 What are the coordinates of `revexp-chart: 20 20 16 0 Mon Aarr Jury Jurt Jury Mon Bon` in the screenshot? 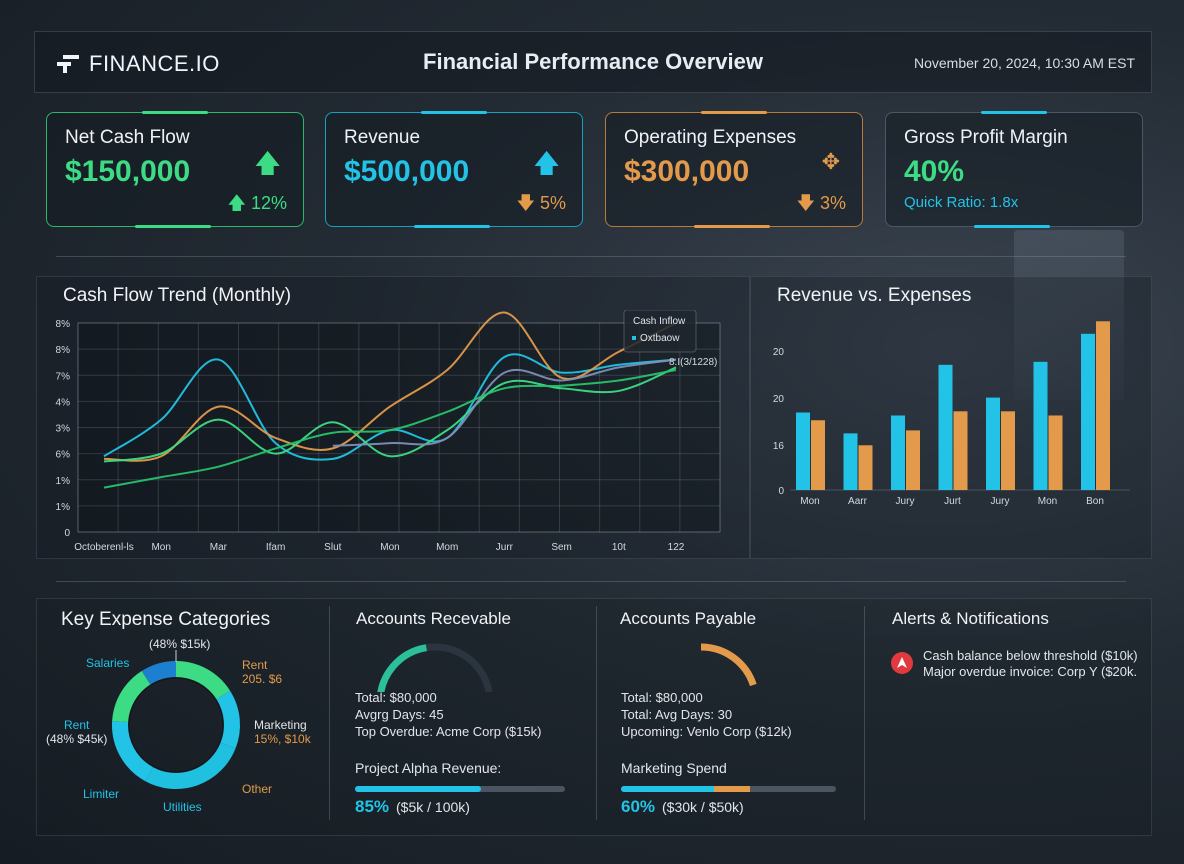 It's located at (951, 414).